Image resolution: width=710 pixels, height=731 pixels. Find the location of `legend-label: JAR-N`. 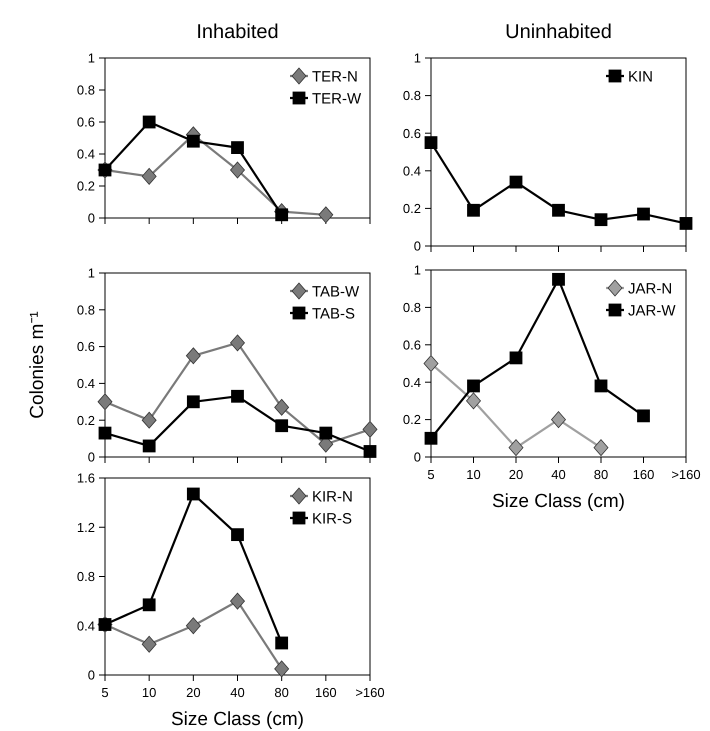

legend-label: JAR-N is located at coordinates (650, 289).